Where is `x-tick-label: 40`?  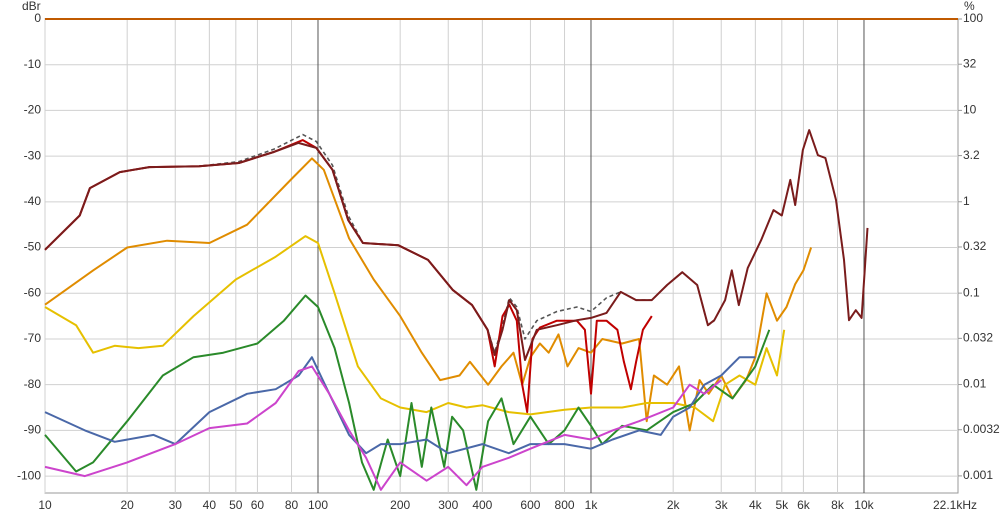 x-tick-label: 40 is located at coordinates (210, 505).